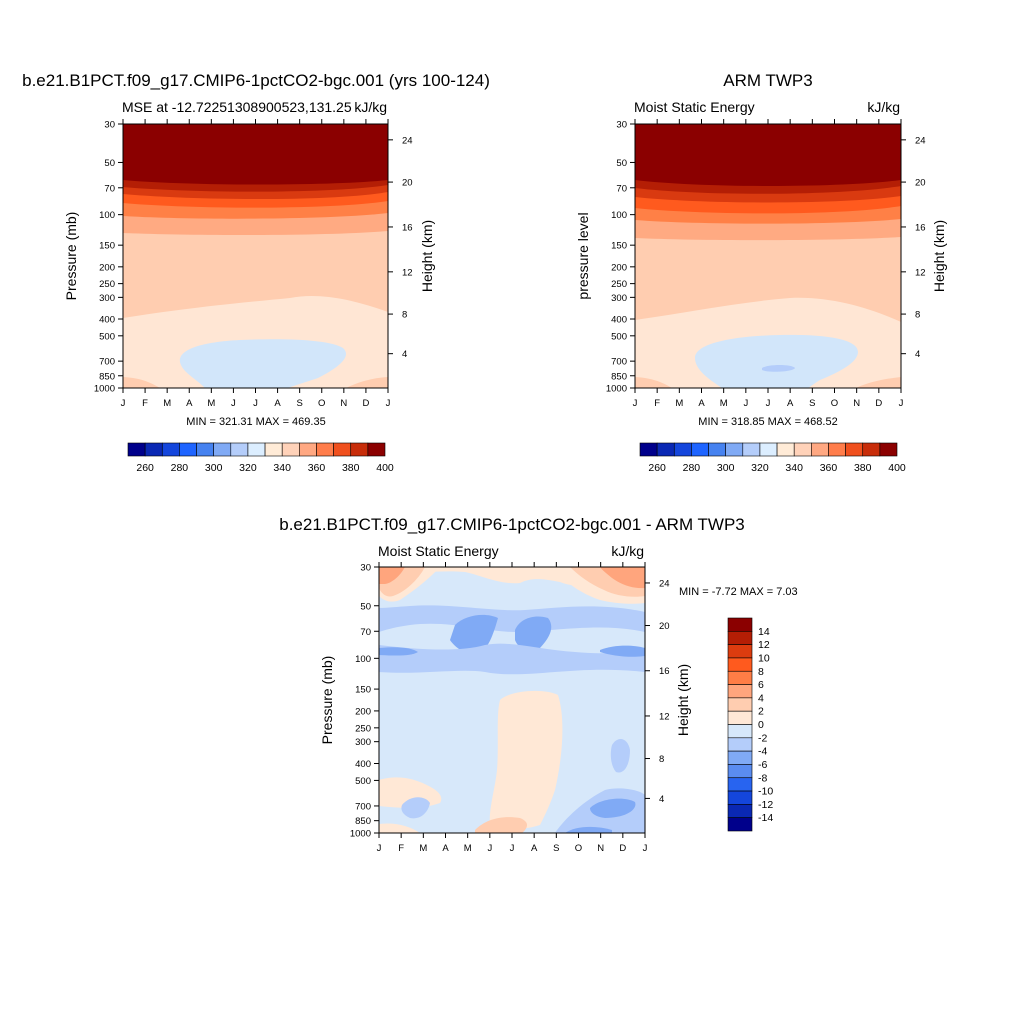  Describe the element at coordinates (622, 848) in the screenshot. I see `month-tick-label: D` at that location.